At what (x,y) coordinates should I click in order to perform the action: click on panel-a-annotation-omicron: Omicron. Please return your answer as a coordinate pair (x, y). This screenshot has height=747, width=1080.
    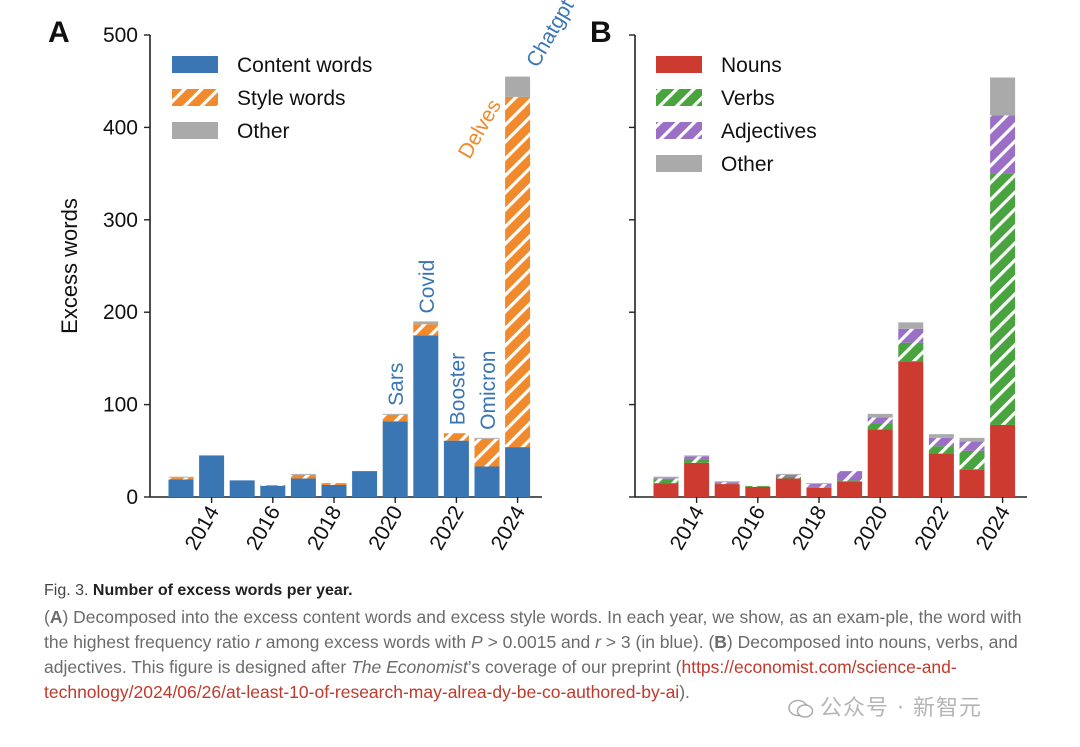
    Looking at the image, I should click on (488, 390).